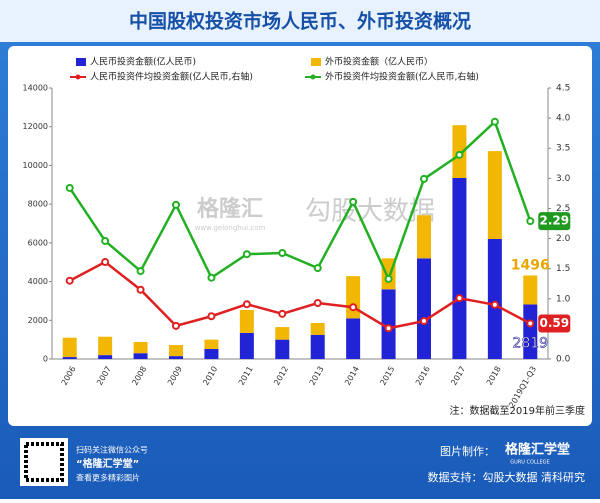 Image resolution: width=600 pixels, height=503 pixels. What do you see at coordinates (467, 451) in the screenshot?
I see `made-by: 图片制作：` at bounding box center [467, 451].